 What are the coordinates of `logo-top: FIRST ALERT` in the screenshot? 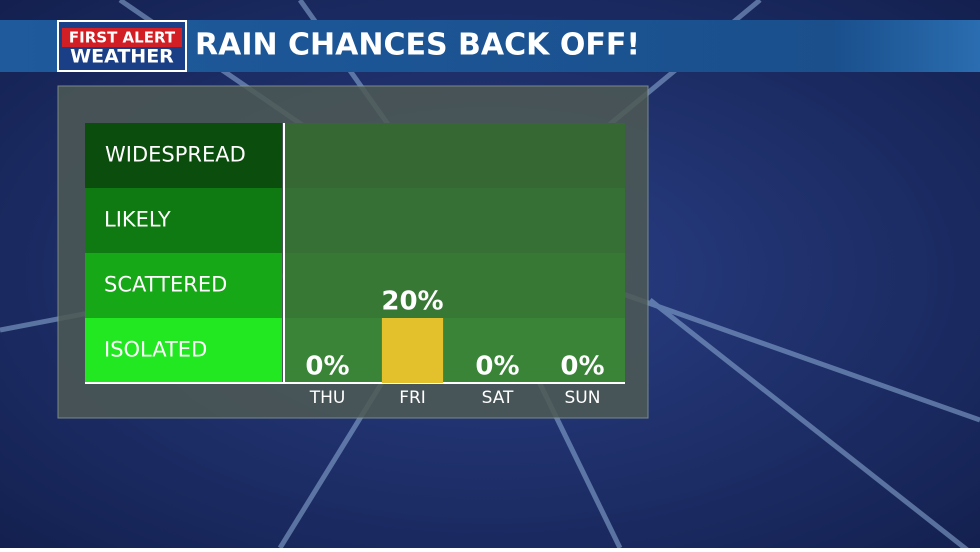 It's located at (122, 38).